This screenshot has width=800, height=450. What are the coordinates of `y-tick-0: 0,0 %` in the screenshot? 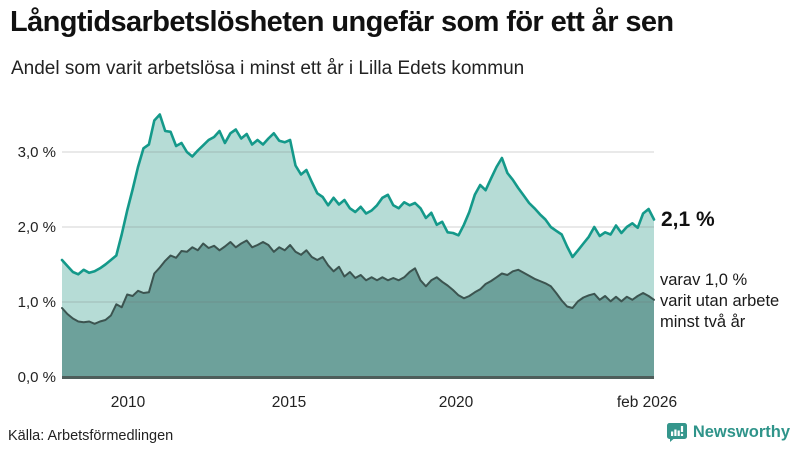 It's located at (36, 377).